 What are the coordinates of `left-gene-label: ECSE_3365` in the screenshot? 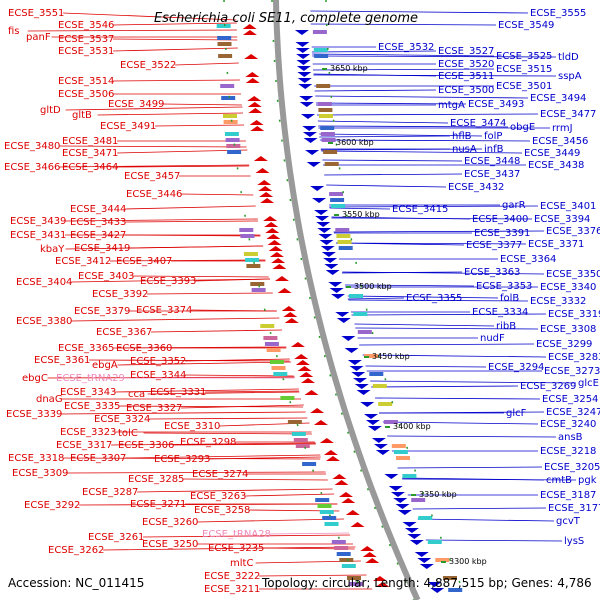 It's located at (86, 348).